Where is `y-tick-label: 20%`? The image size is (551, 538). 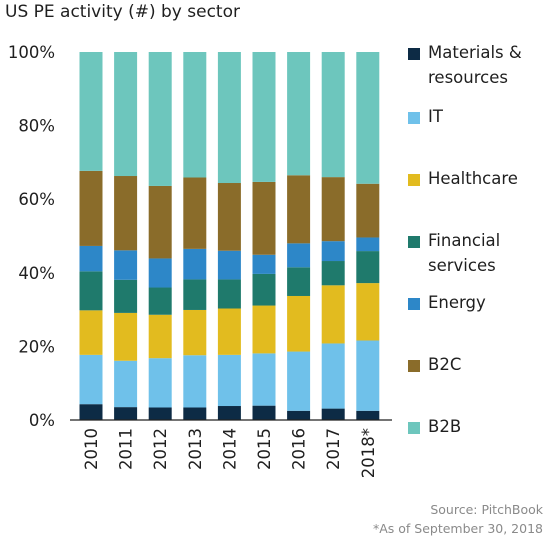
y-tick-label: 20% is located at coordinates (36, 346).